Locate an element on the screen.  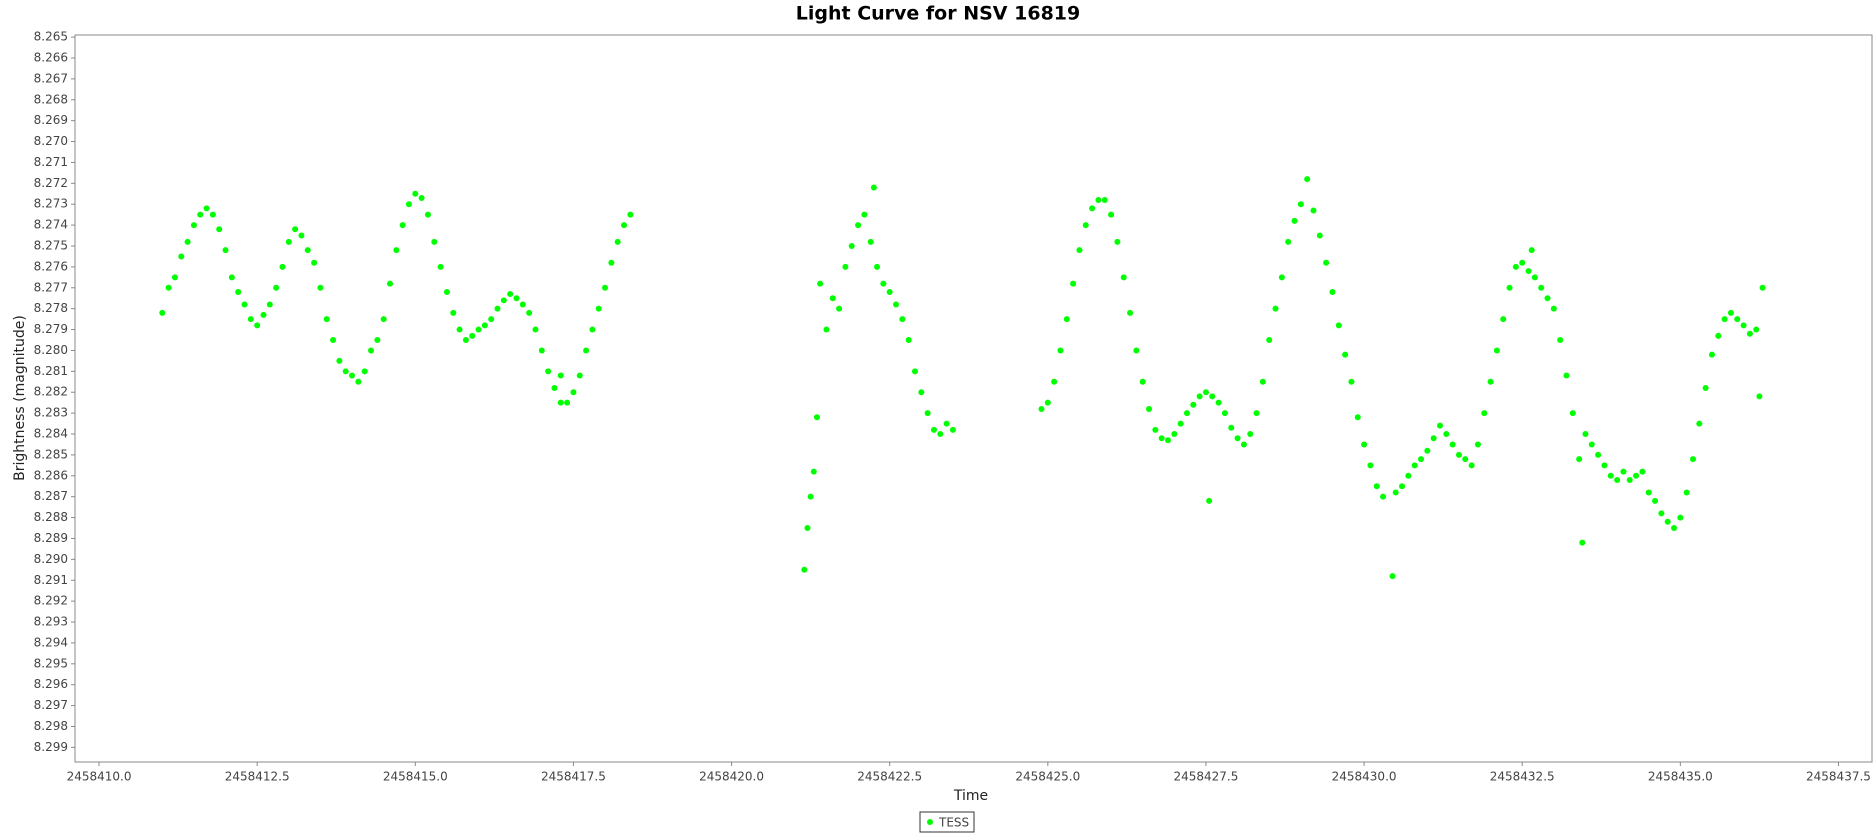
x-tick-label: 2458420.0 is located at coordinates (731, 777).